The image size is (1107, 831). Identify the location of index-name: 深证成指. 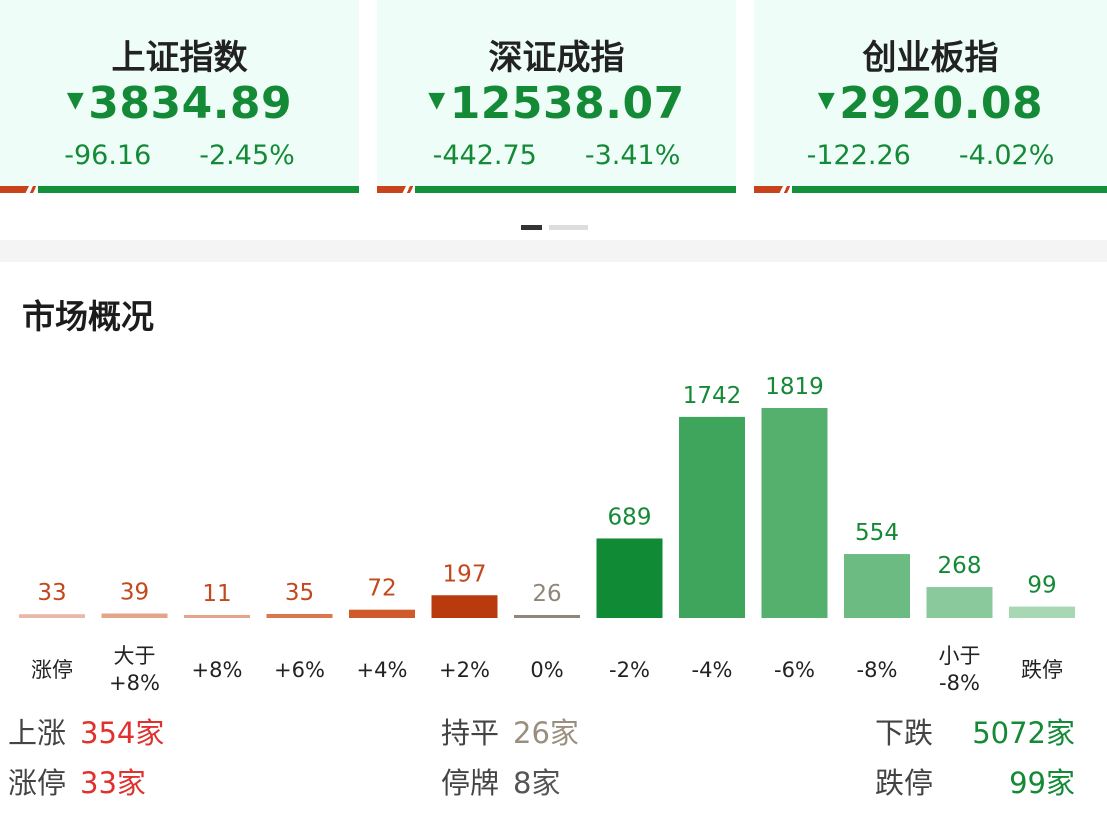
(556, 58).